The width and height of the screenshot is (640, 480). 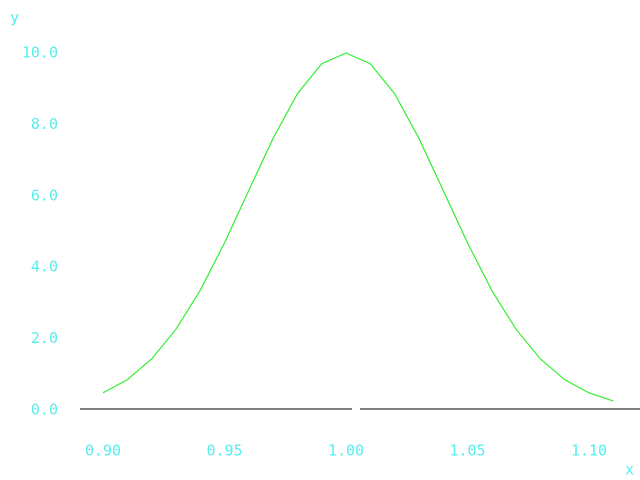 What do you see at coordinates (40, 53) in the screenshot?
I see `y-tick-label: 10.0` at bounding box center [40, 53].